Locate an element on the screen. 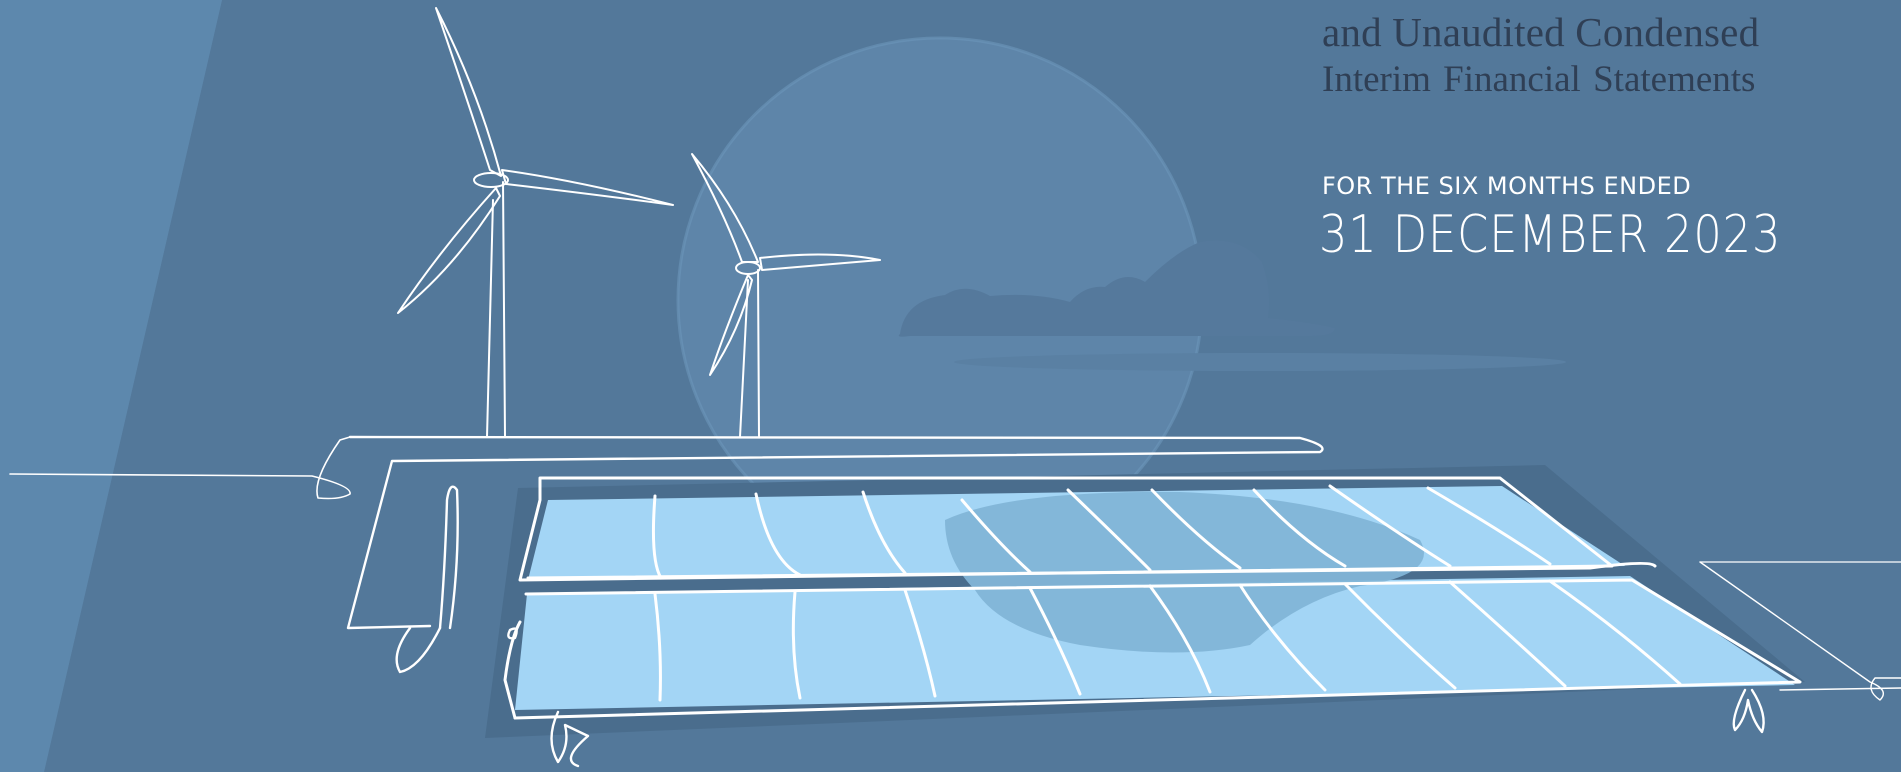 This screenshot has width=1901, height=772. report-title-line1: and Unaudited Condensed is located at coordinates (1541, 32).